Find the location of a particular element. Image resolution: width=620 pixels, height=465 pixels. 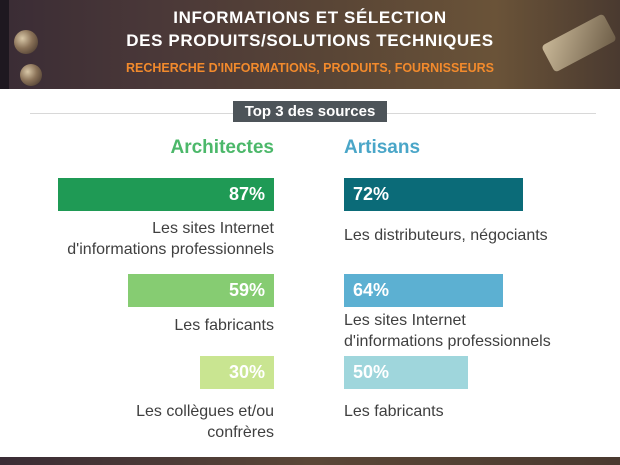

bar-architectes-1: 87% is located at coordinates (166, 194).